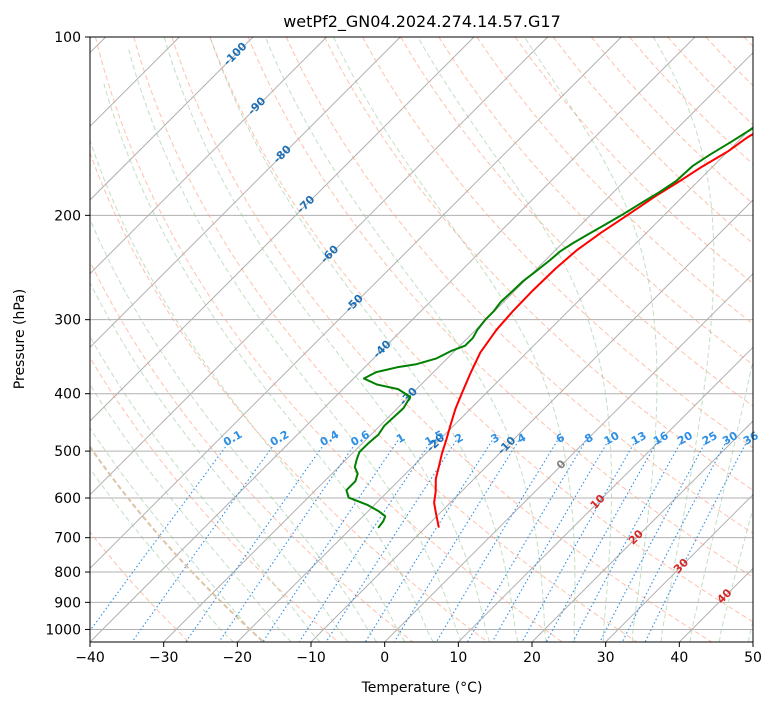 Image resolution: width=775 pixels, height=708 pixels. I want to click on x-tick-label: 10, so click(458, 658).